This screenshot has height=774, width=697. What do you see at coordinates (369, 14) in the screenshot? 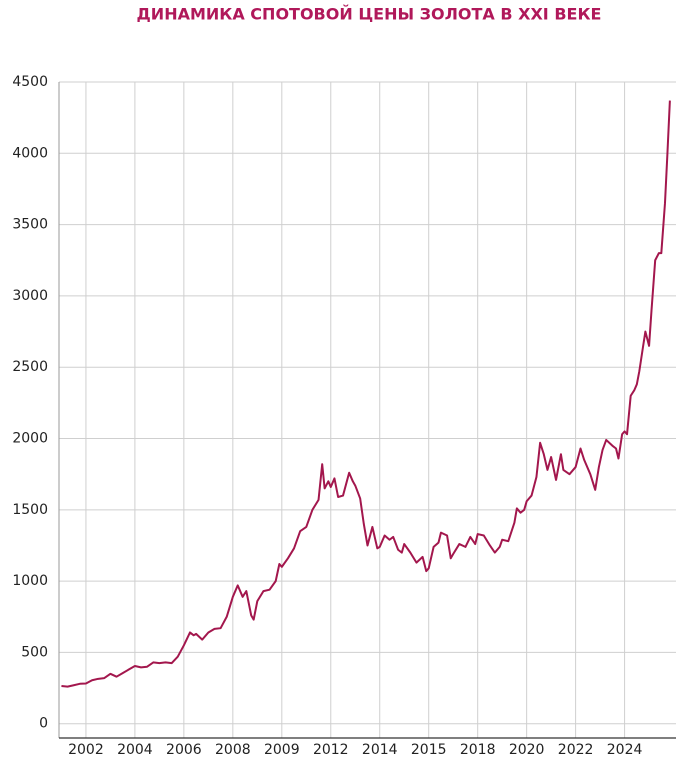
I see `chart-title: ДИНАМИКА СПОТОВОЙ ЦЕНЫ ЗОЛОТА В XXI ВЕКЕ` at bounding box center [369, 14].